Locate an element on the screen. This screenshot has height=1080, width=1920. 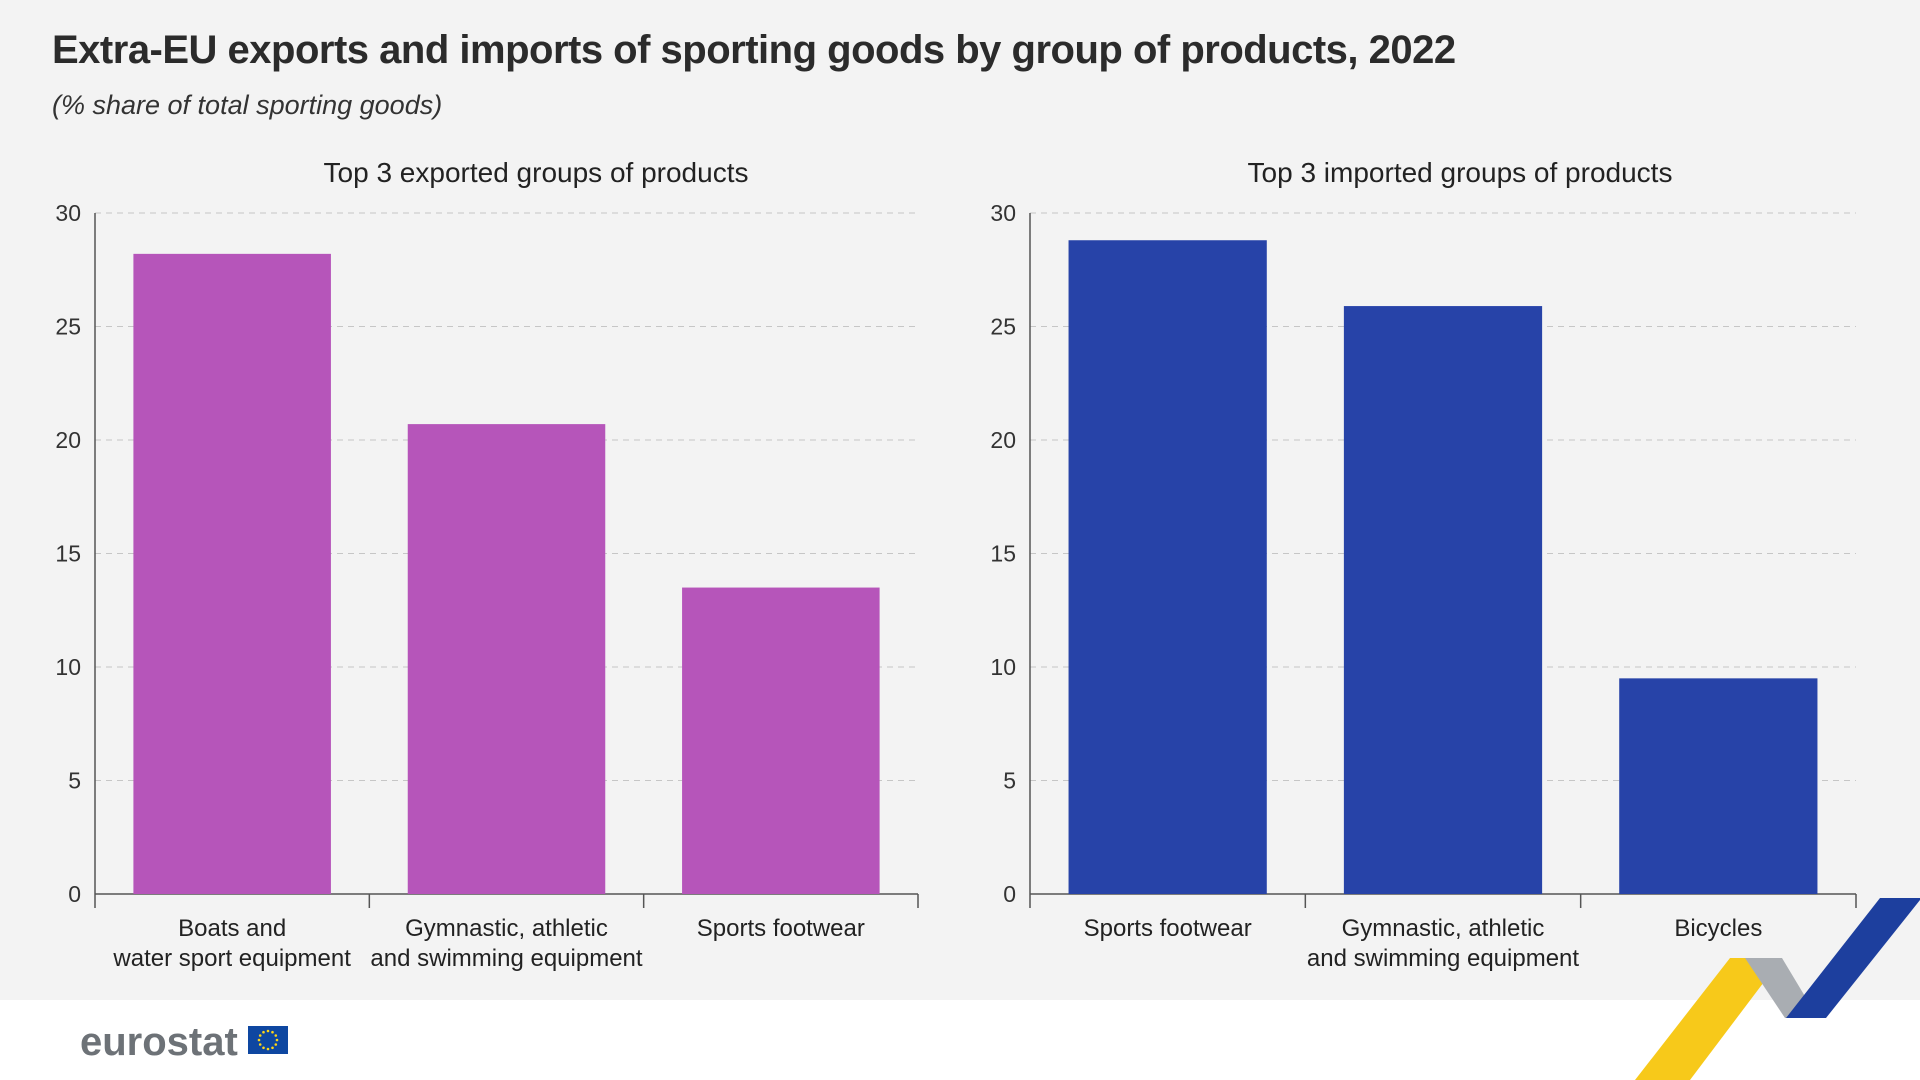
import-y-tick-label: 25 is located at coordinates (1003, 327).